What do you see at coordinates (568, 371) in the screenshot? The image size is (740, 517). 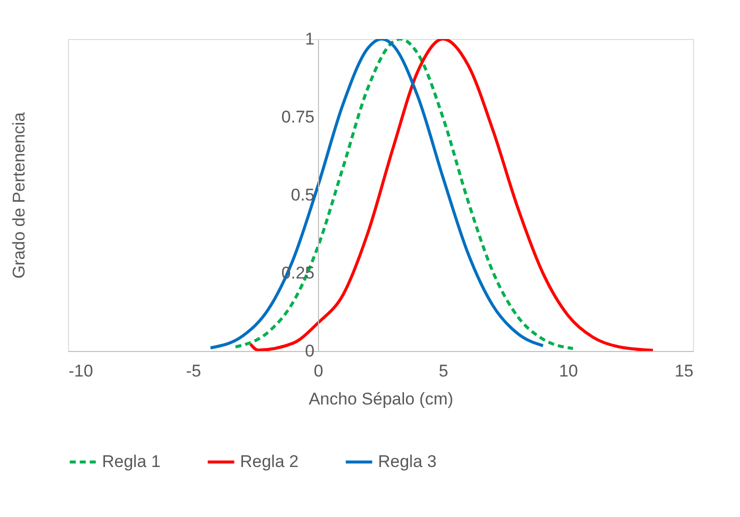 I see `x-tick-label: 10` at bounding box center [568, 371].